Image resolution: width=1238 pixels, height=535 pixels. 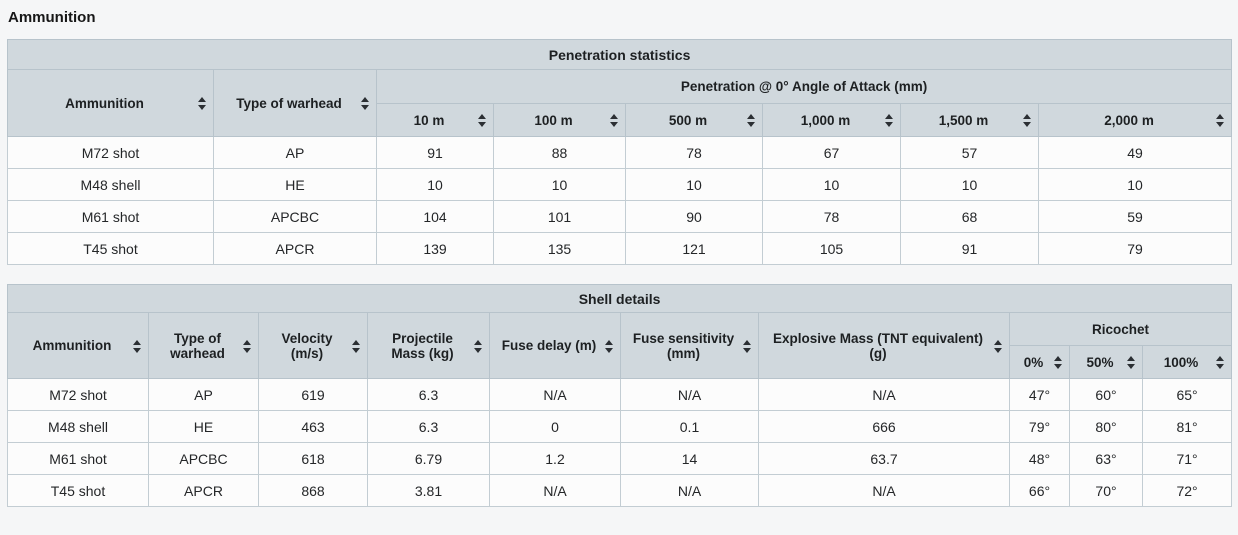 What do you see at coordinates (1129, 120) in the screenshot?
I see `col-header-2000m-label: 2,000 m` at bounding box center [1129, 120].